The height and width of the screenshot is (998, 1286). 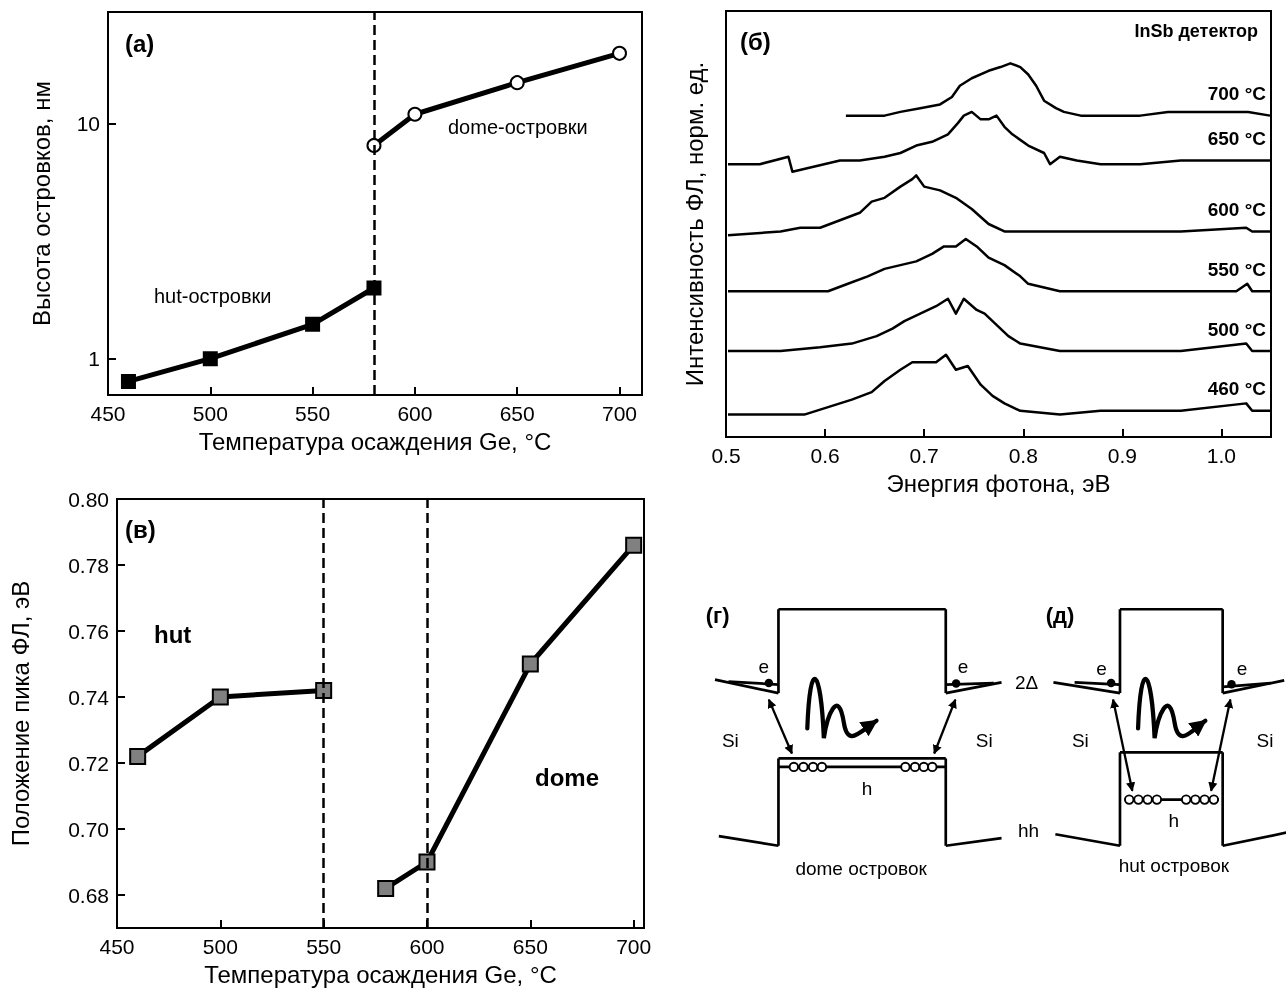 I want to click on x-tick-label: 0.9, so click(x=1122, y=455).